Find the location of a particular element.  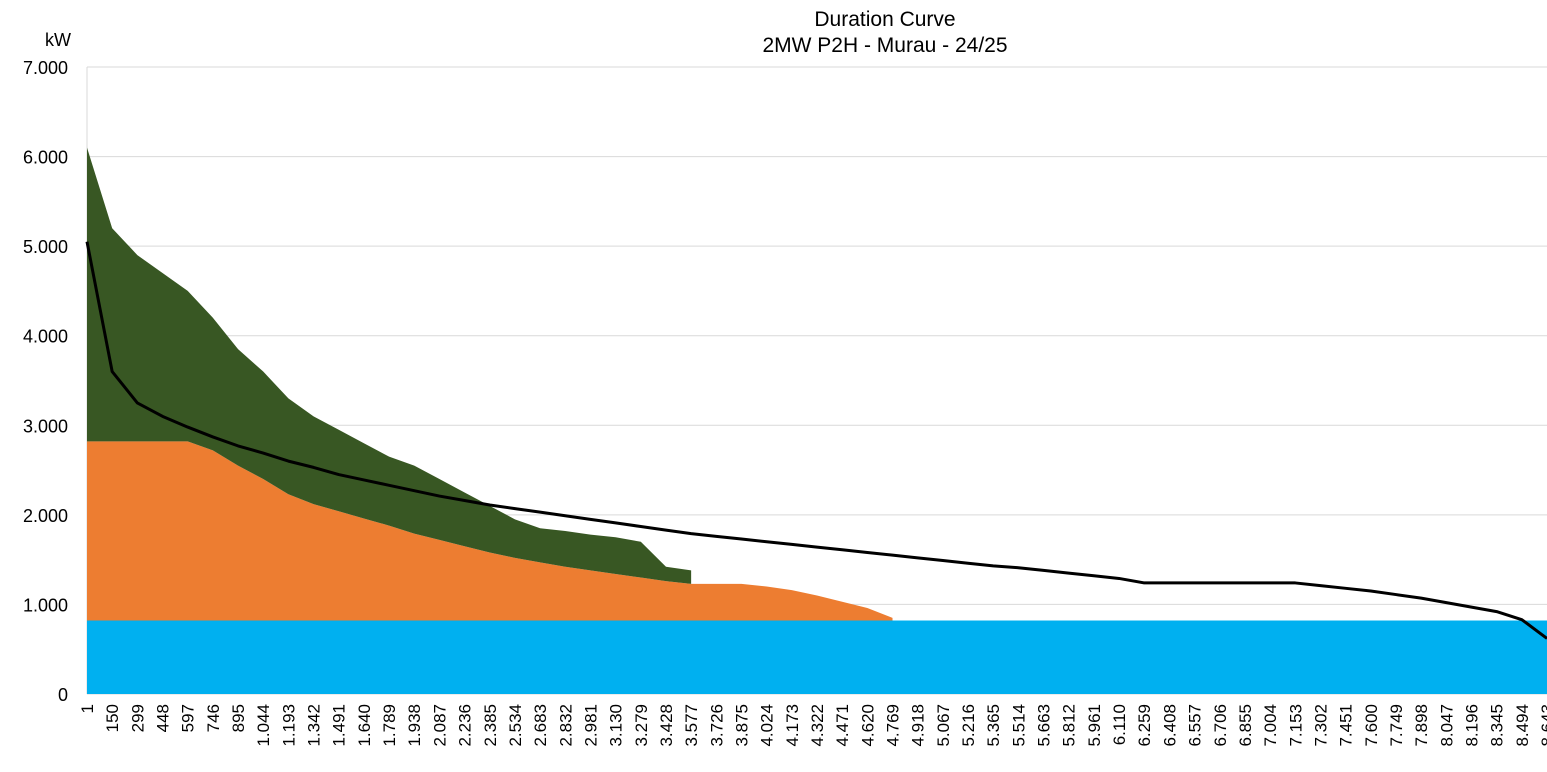

x-tick-label: 4.322 is located at coordinates (817, 725).